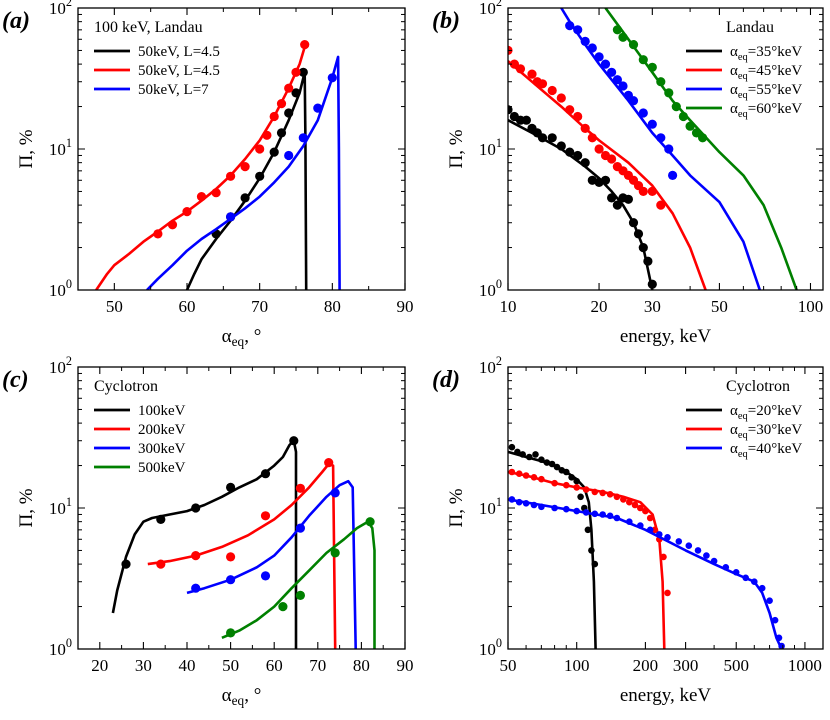 This screenshot has width=830, height=720. I want to click on x-tick-label: 20, so click(99, 665).